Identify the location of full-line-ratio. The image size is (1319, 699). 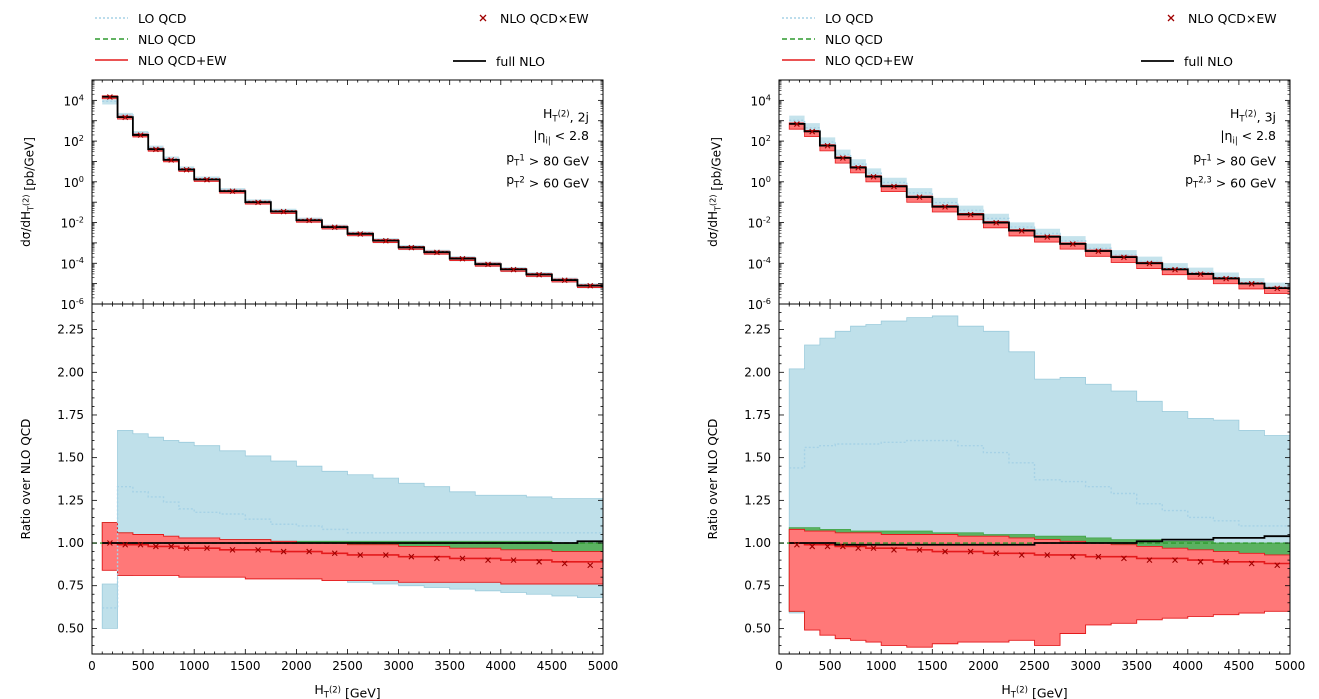
(1039, 540).